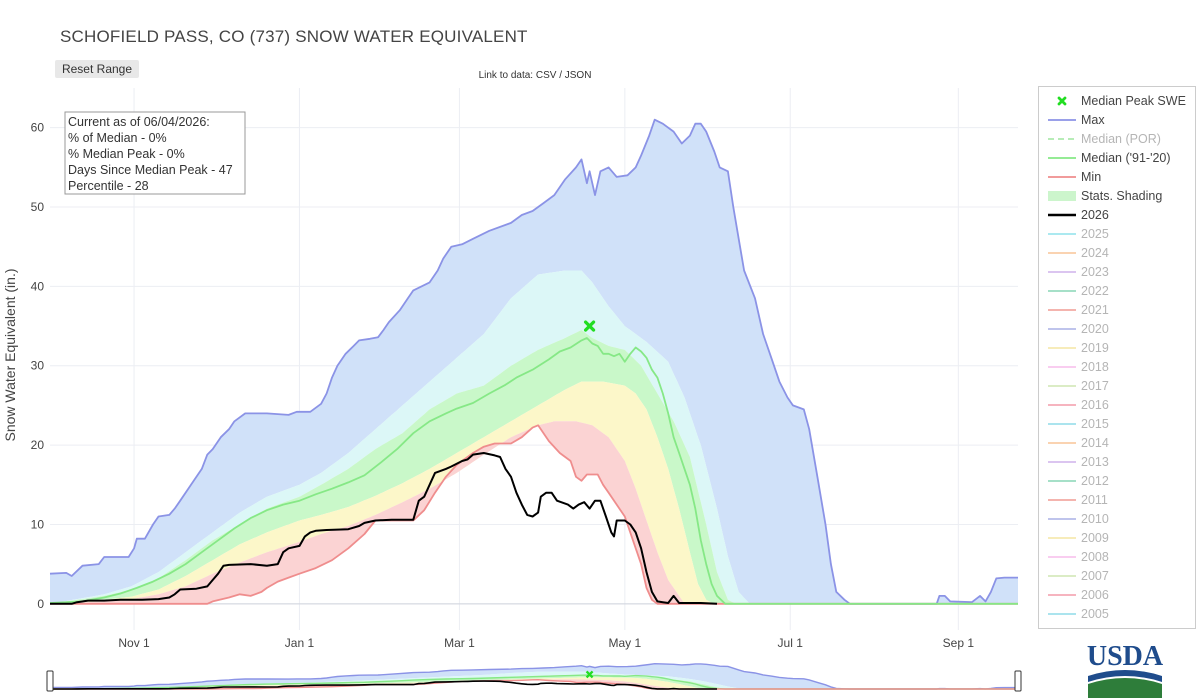 The height and width of the screenshot is (700, 1200). Describe the element at coordinates (1095, 367) in the screenshot. I see `legend-label: 2018` at that location.